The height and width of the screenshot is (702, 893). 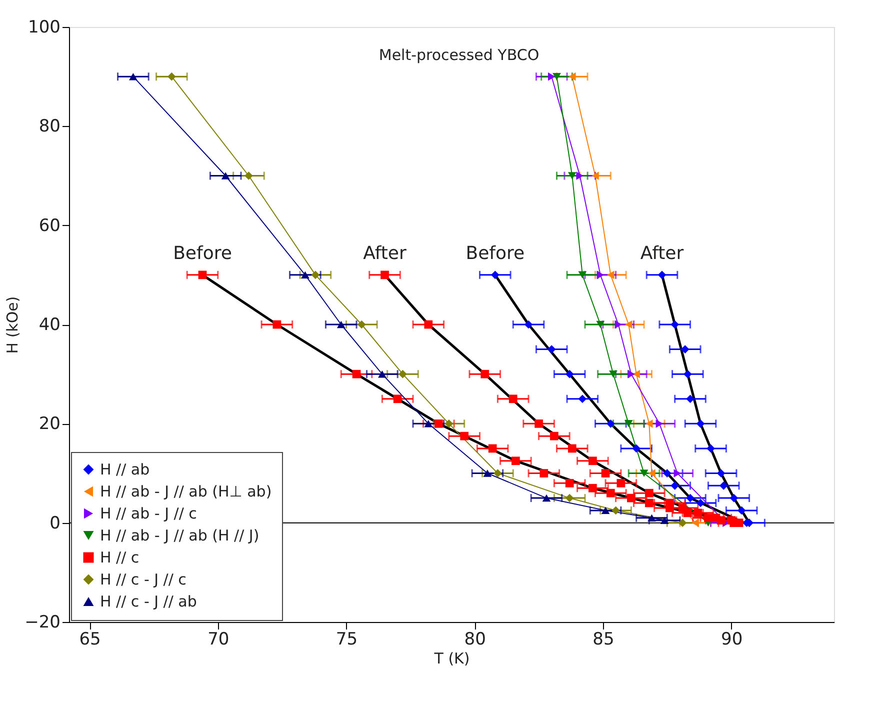 I want to click on y-tick-label: −20, so click(x=42, y=622).